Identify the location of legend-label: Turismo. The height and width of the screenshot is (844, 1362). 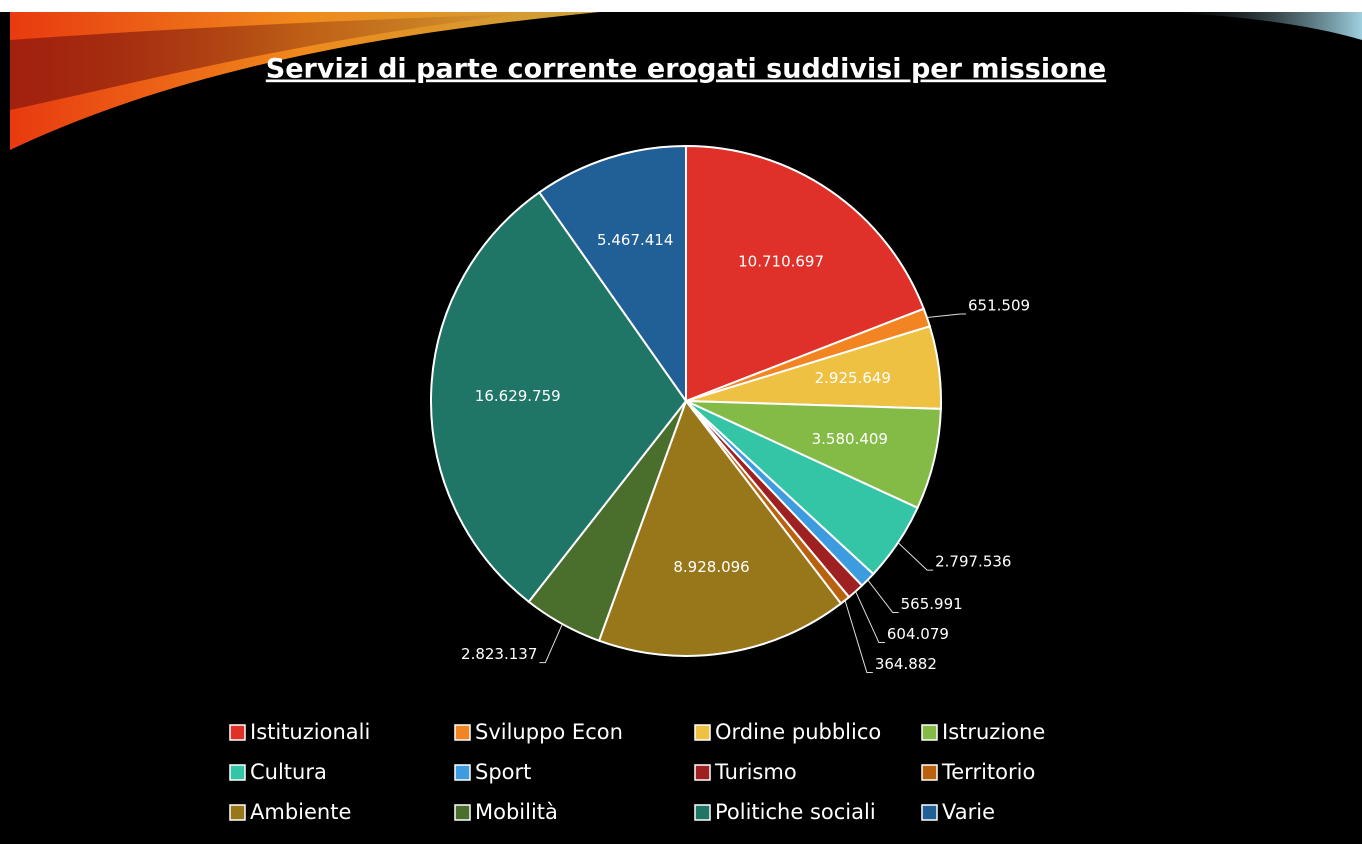
(755, 772).